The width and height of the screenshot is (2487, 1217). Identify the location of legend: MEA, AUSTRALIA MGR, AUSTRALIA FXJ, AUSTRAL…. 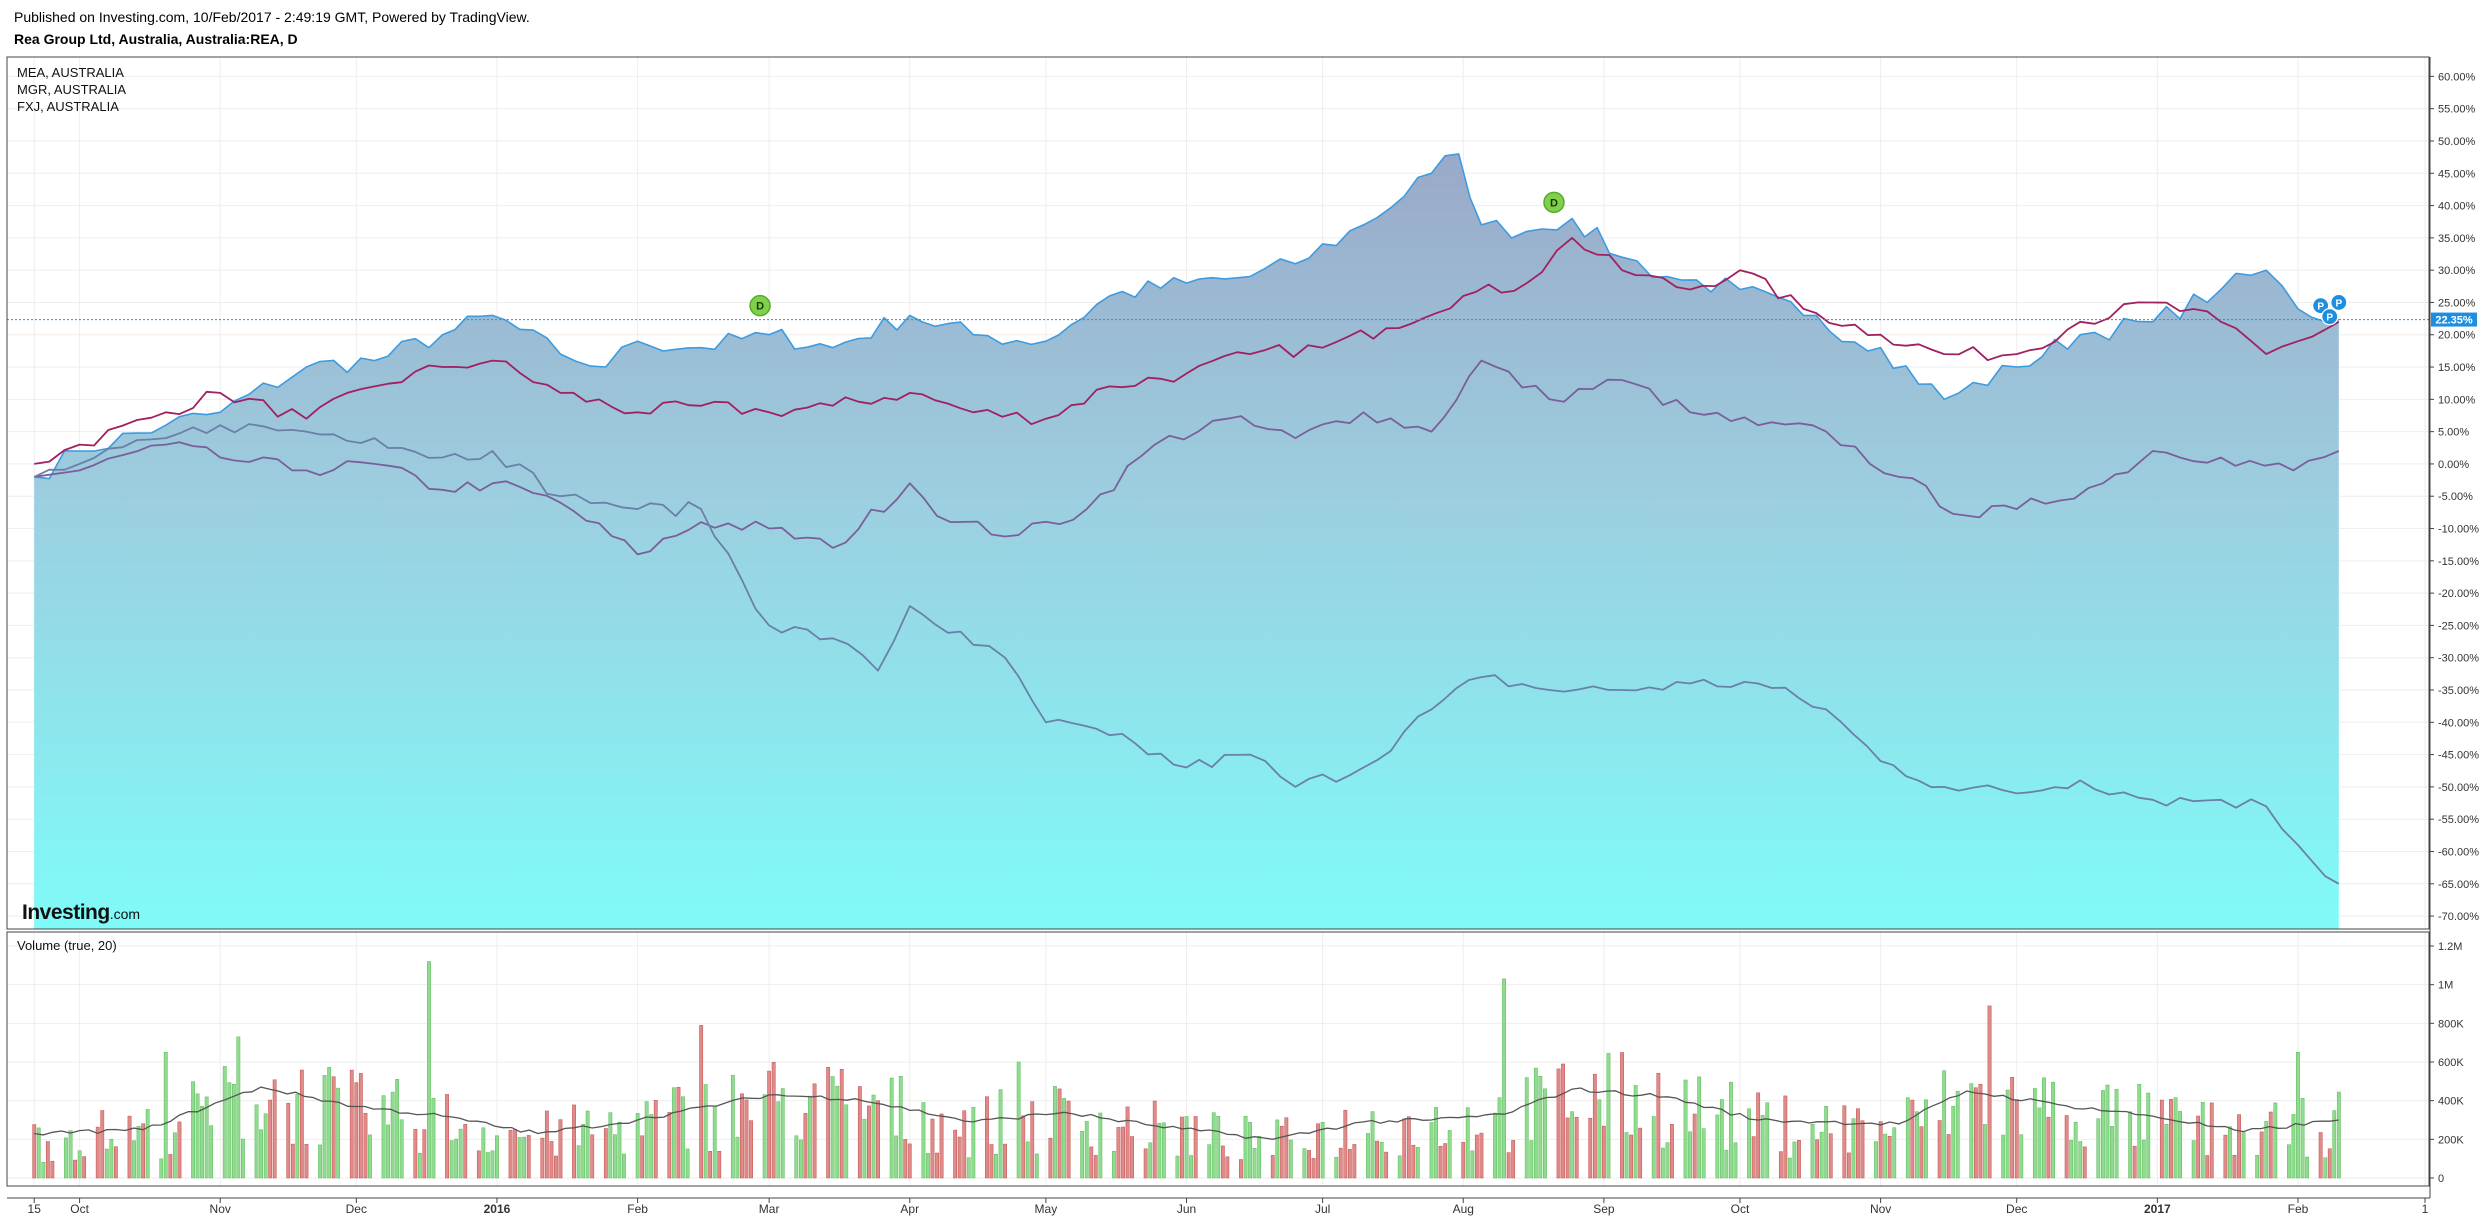
(71, 509).